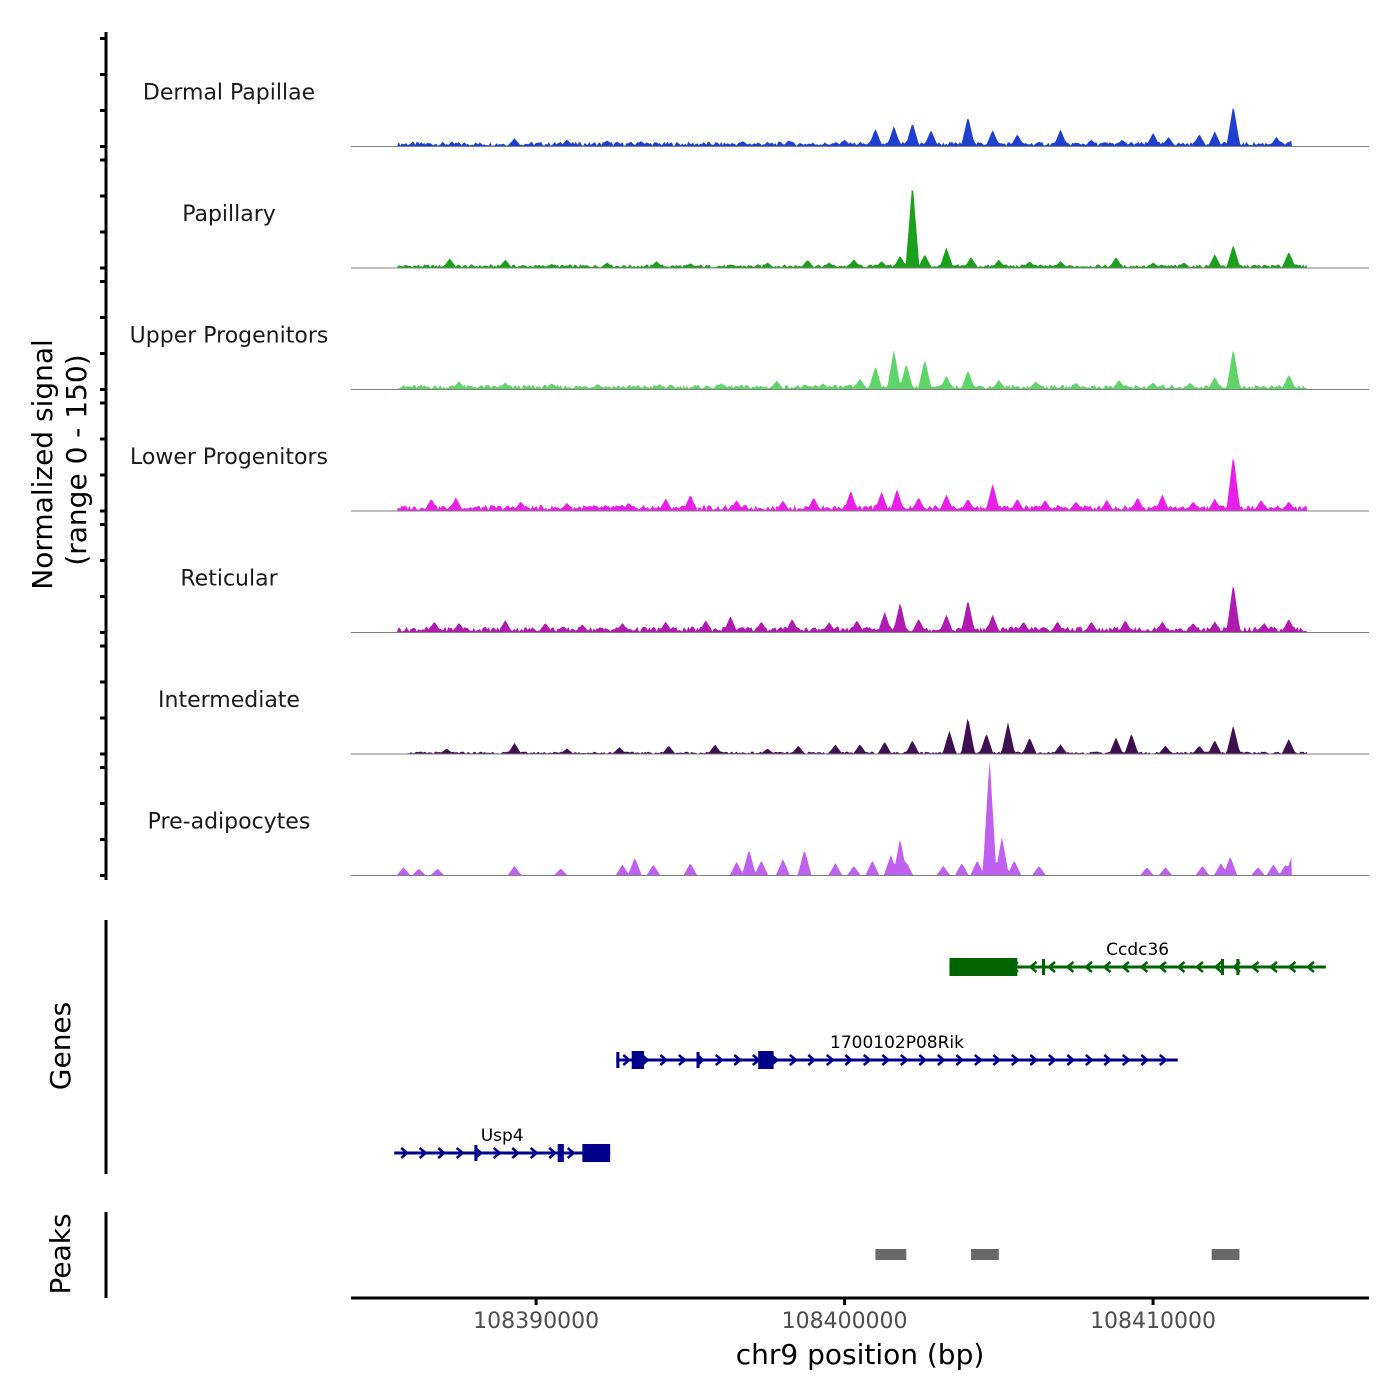 This screenshot has width=1400, height=1400. What do you see at coordinates (1057, 1254) in the screenshot?
I see `peaks-layer` at bounding box center [1057, 1254].